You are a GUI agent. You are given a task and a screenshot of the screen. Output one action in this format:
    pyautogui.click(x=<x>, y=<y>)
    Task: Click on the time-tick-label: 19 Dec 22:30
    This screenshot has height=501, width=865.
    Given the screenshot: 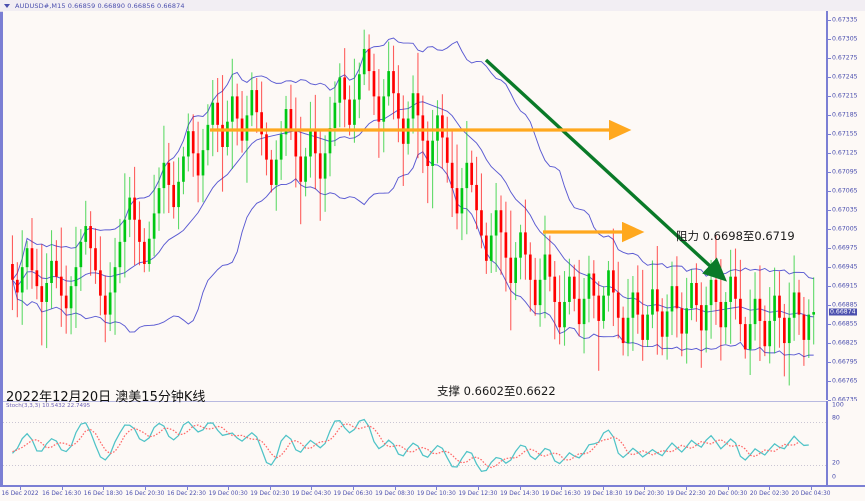 What is the action you would take?
    pyautogui.click(x=686, y=494)
    